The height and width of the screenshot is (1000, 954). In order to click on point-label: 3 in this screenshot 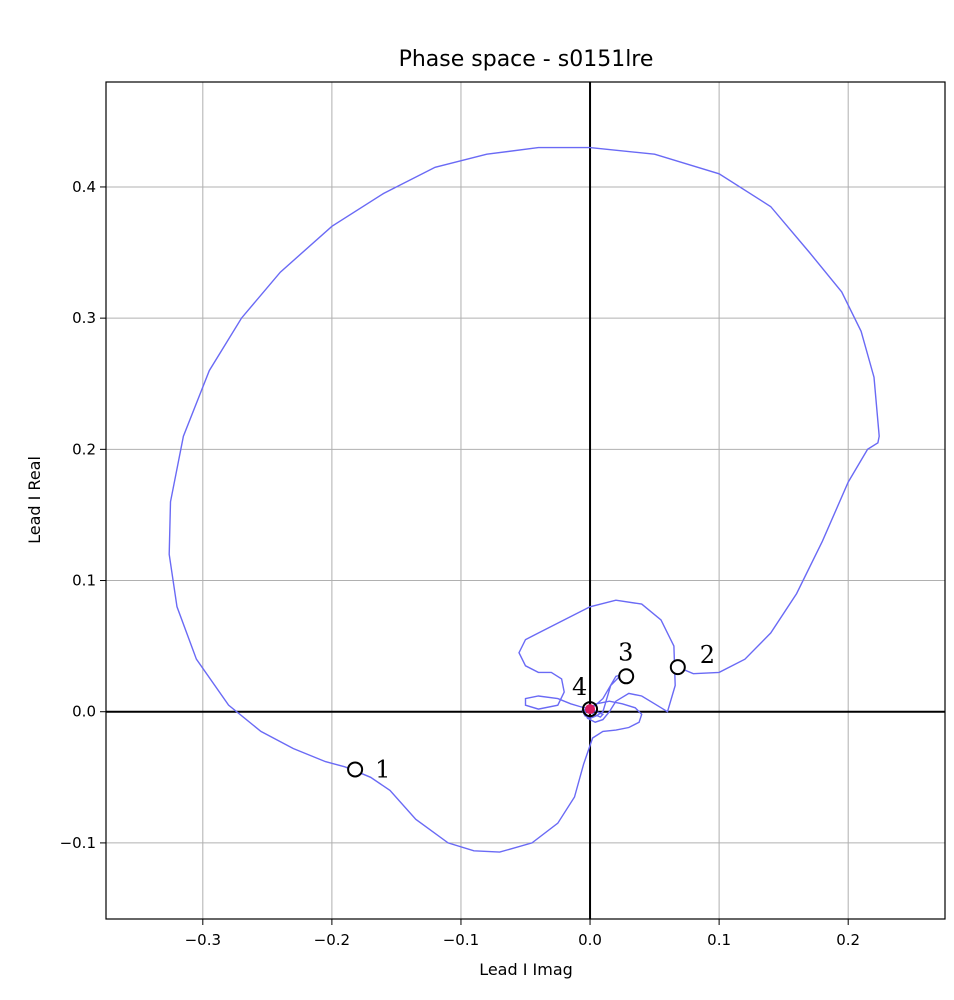, I will do `click(625, 652)`.